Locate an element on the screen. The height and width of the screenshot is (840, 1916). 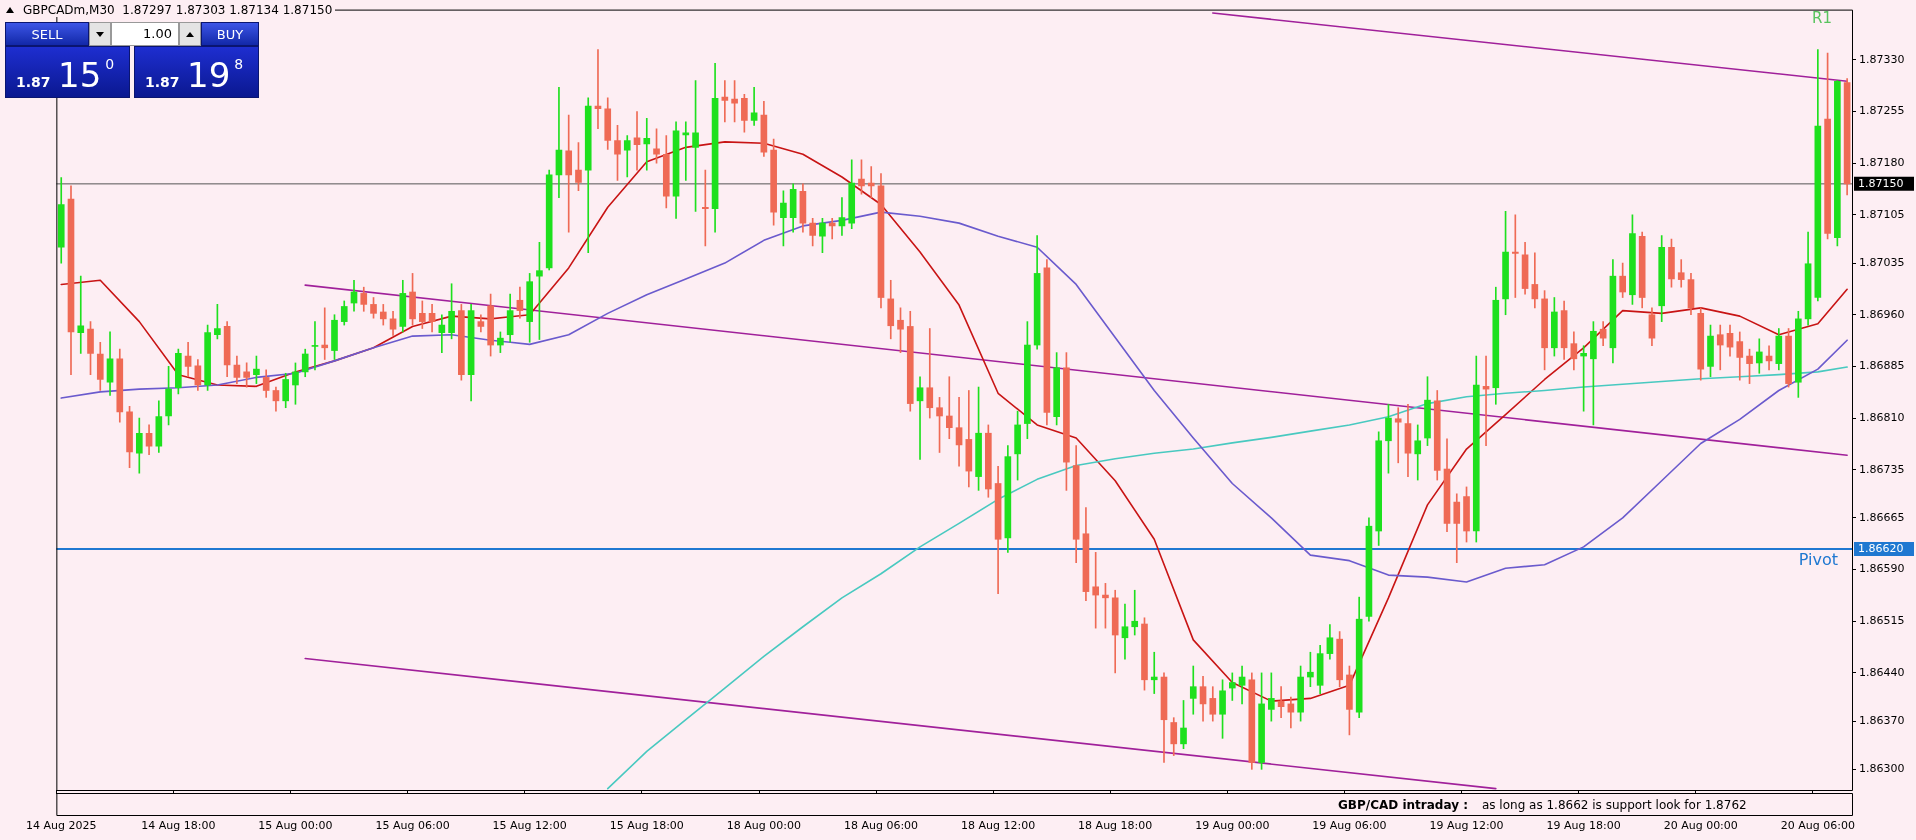
x-tick-label: 19 Aug 12:00 is located at coordinates (1466, 826).